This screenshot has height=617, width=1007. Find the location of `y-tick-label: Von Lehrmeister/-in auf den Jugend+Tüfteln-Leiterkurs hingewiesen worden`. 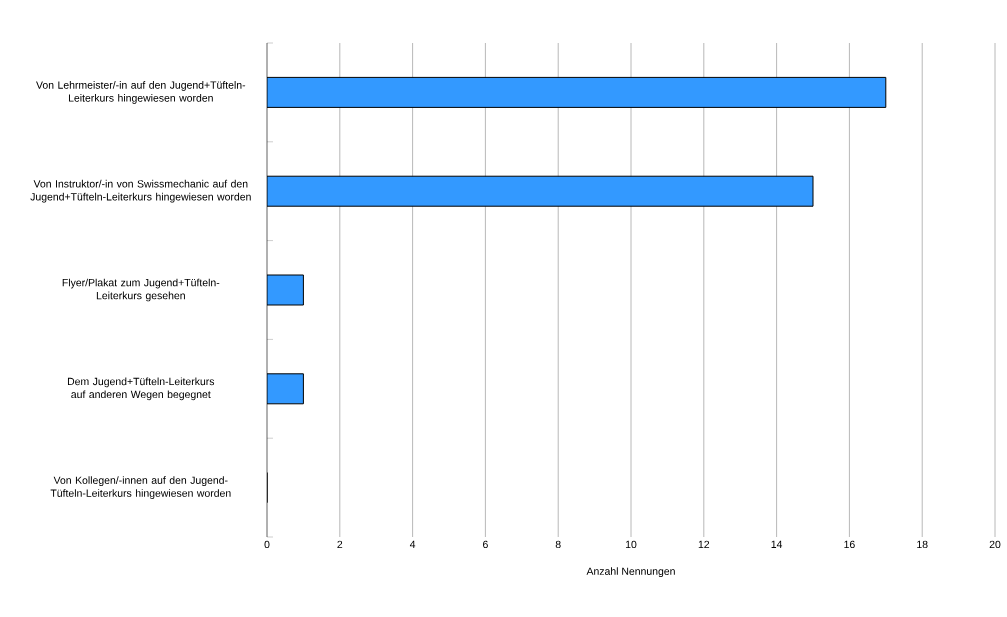

y-tick-label: Von Lehrmeister/-in auf den Jugend+Tüfteln-Leiterkurs hingewiesen worden is located at coordinates (141, 92).